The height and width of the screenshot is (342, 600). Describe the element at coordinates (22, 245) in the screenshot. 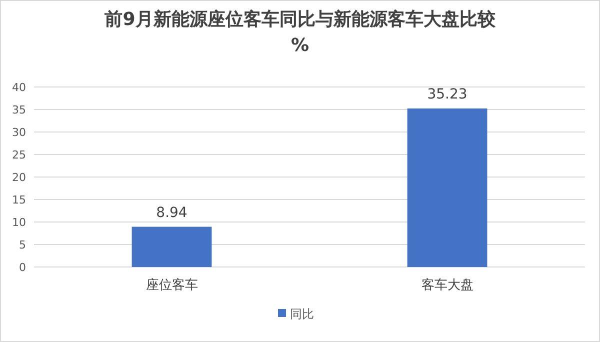

I see `y-tick-label: 5` at that location.